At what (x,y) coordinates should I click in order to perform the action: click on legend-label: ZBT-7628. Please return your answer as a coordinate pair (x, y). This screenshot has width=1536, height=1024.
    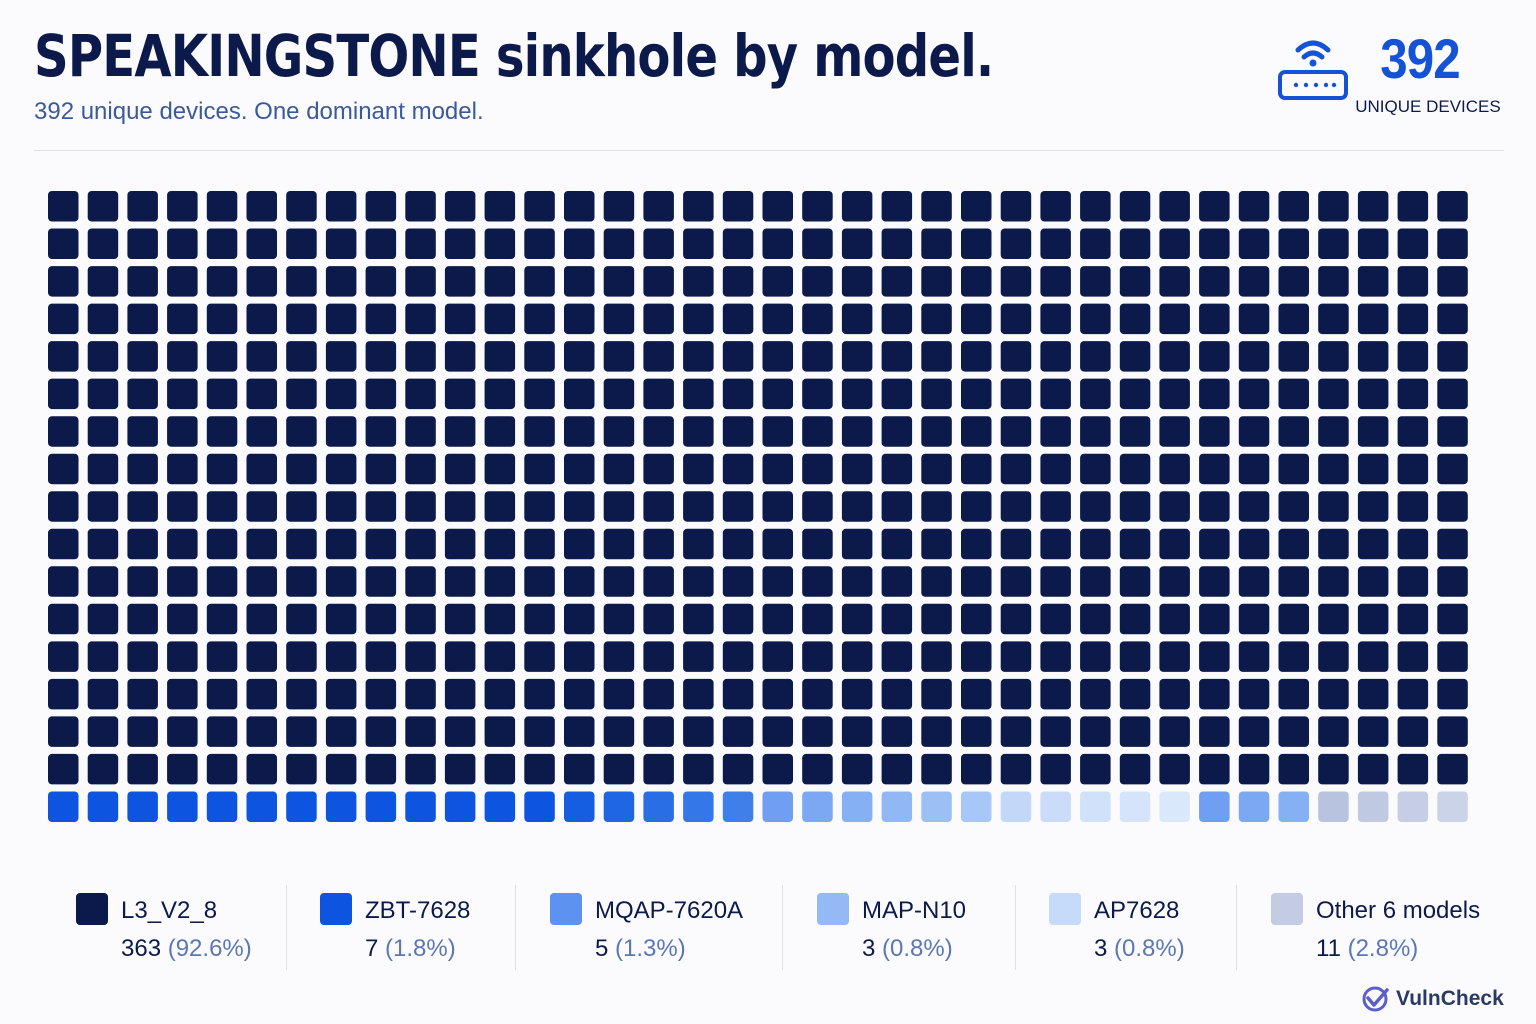
    Looking at the image, I should click on (418, 910).